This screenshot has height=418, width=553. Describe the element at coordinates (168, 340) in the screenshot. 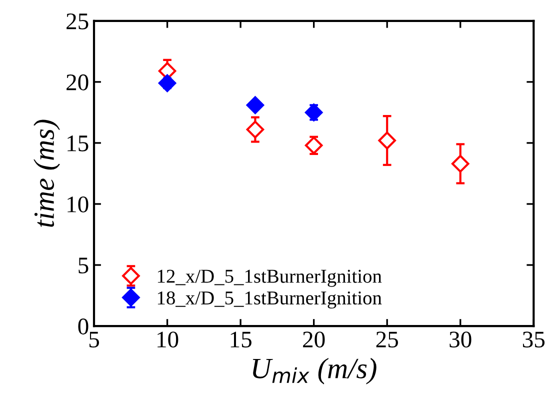

I see `x-tick-label: 10` at that location.